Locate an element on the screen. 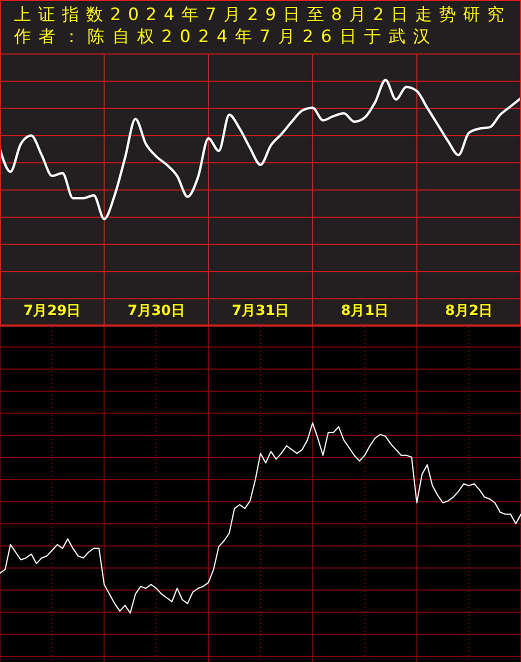 This screenshot has height=662, width=521. x-tick-label: 8月2日 is located at coordinates (469, 311).